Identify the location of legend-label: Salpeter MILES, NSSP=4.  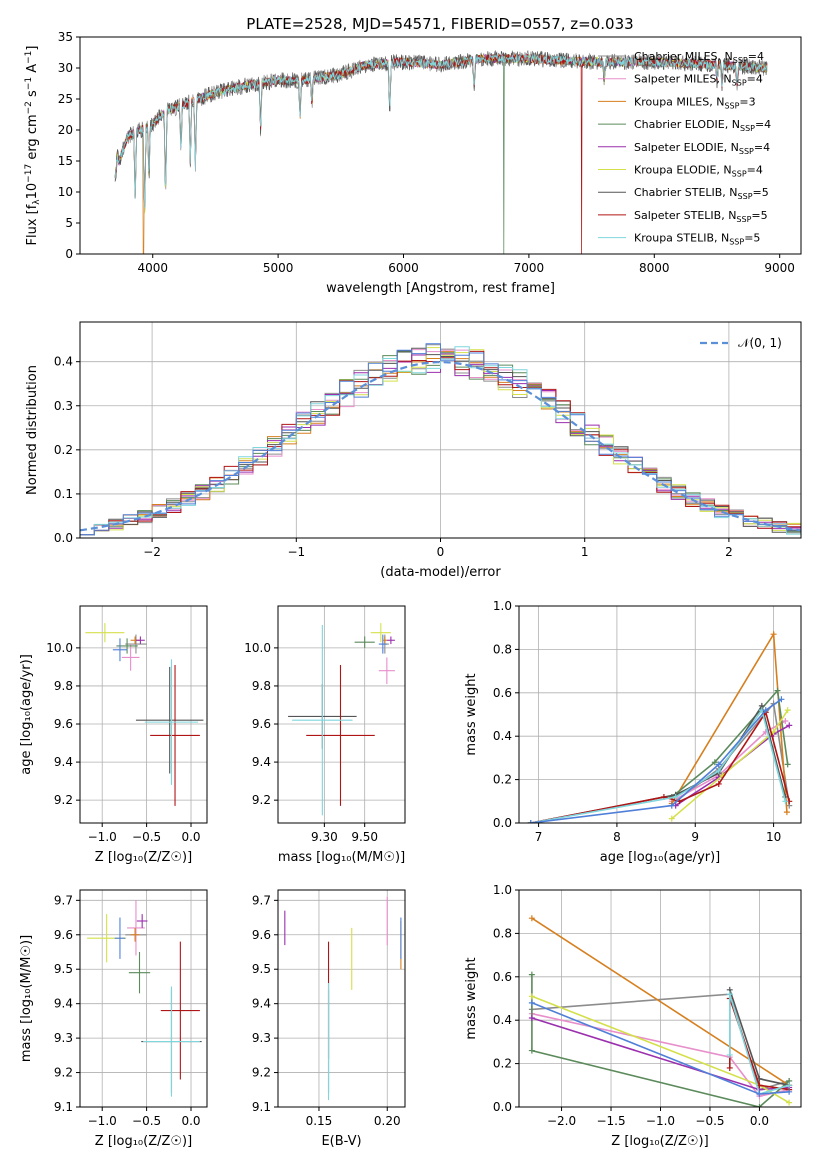
(698, 80).